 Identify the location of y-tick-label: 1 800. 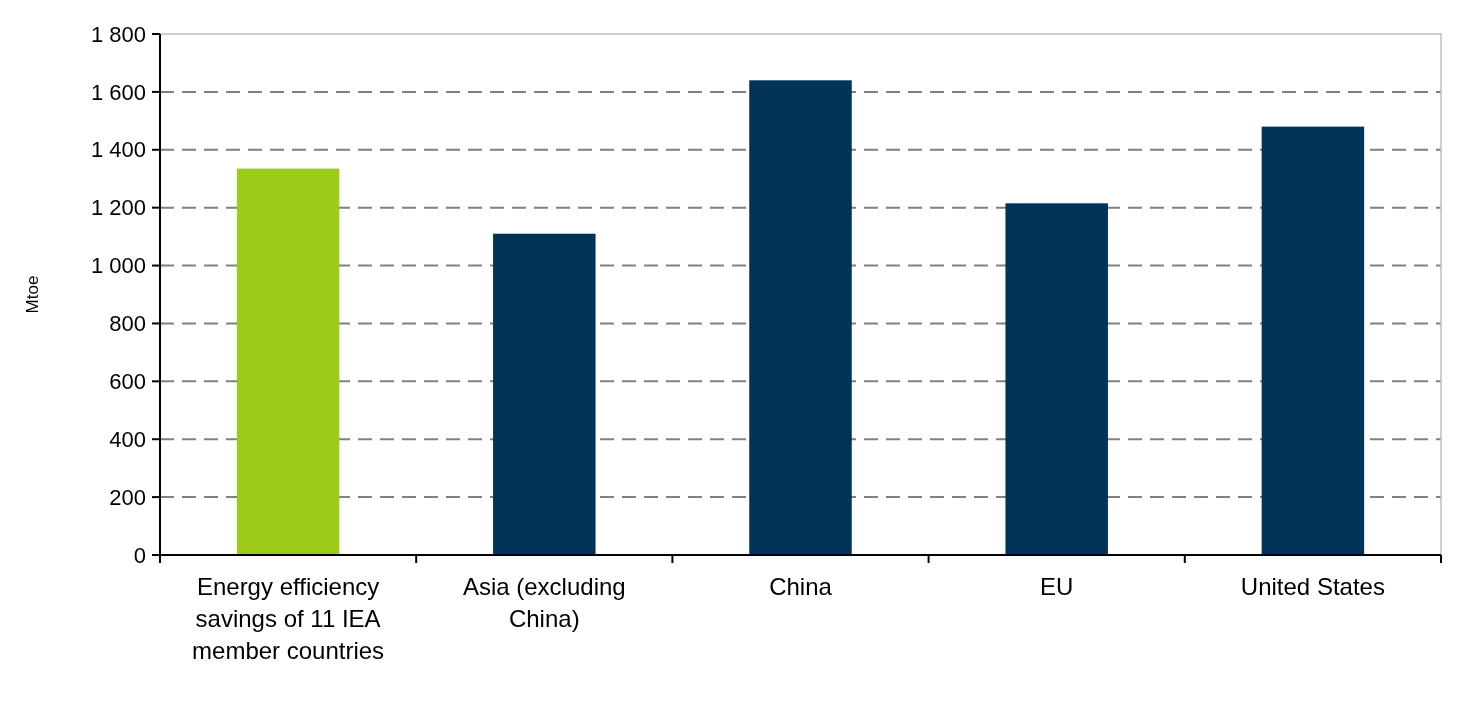
(118, 34).